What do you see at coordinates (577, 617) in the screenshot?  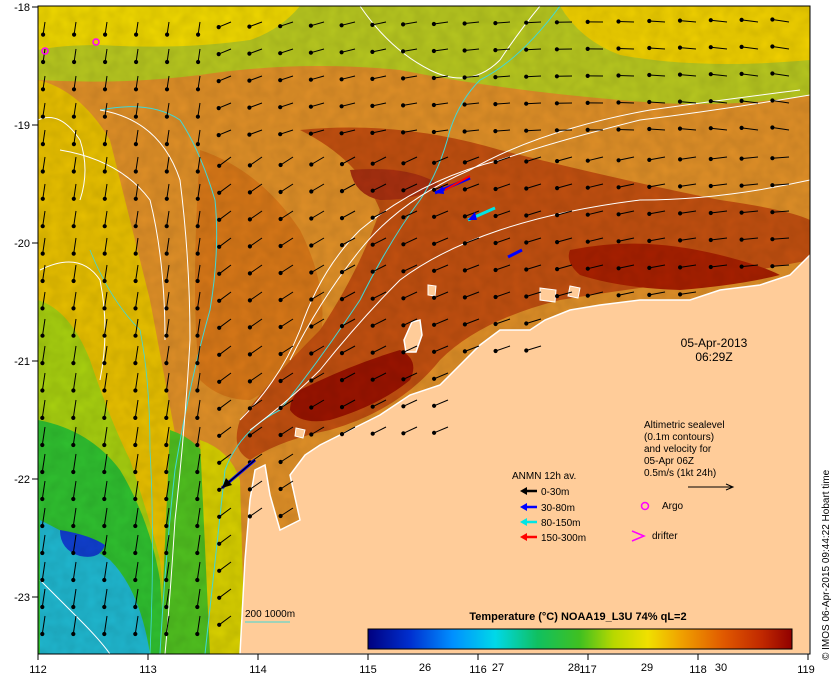 I see `colorbar-title: Temperature (°C) NOAA19_L3U 74% qL=2` at bounding box center [577, 617].